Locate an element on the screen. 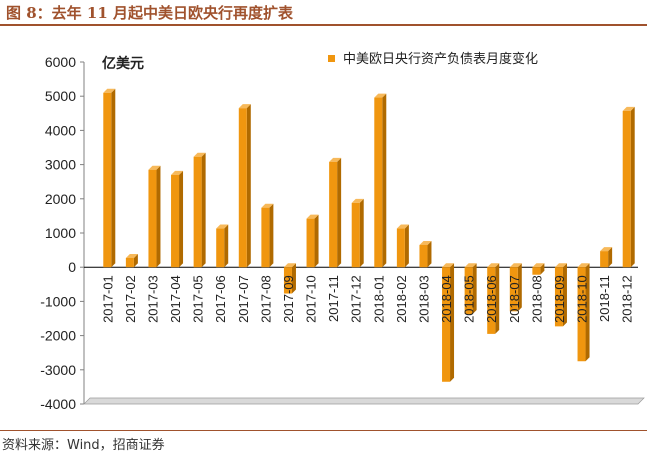  legend-label: 中美欧日央行资产负债表月度变化 is located at coordinates (440, 58).